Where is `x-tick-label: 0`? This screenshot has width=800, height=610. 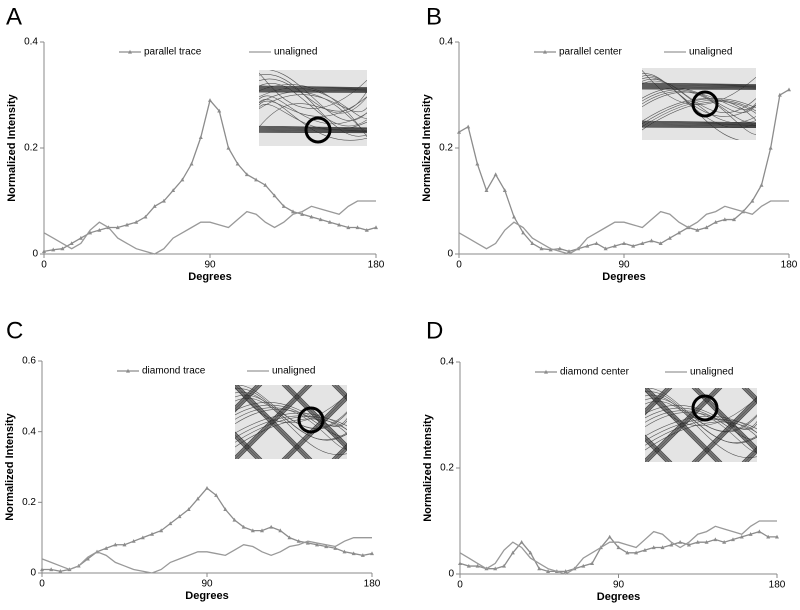
x-tick-label: 0 is located at coordinates (42, 584).